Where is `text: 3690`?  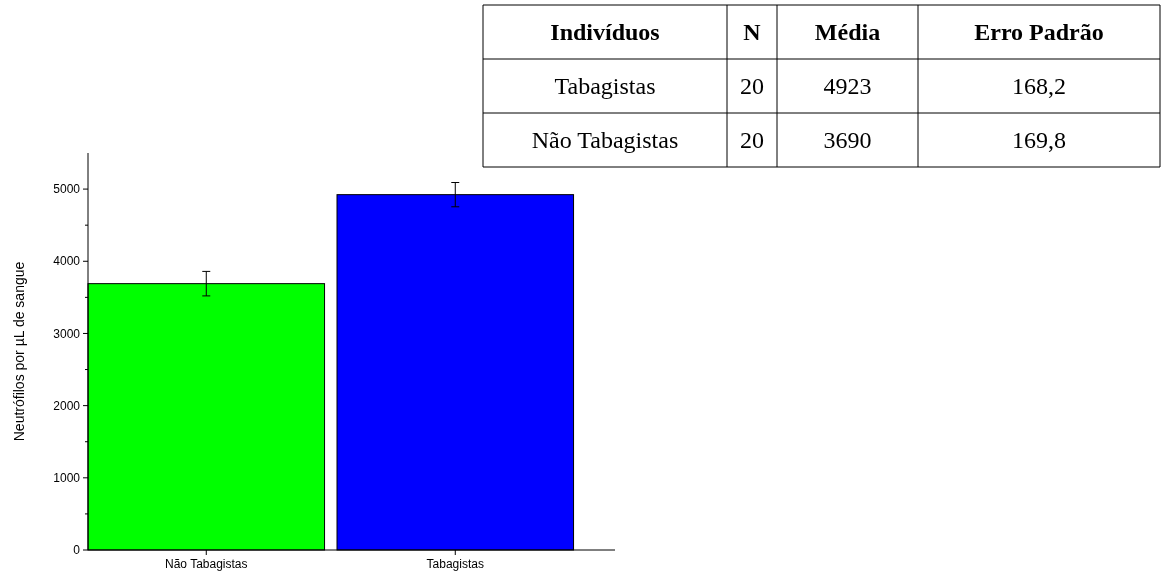 text: 3690 is located at coordinates (847, 140).